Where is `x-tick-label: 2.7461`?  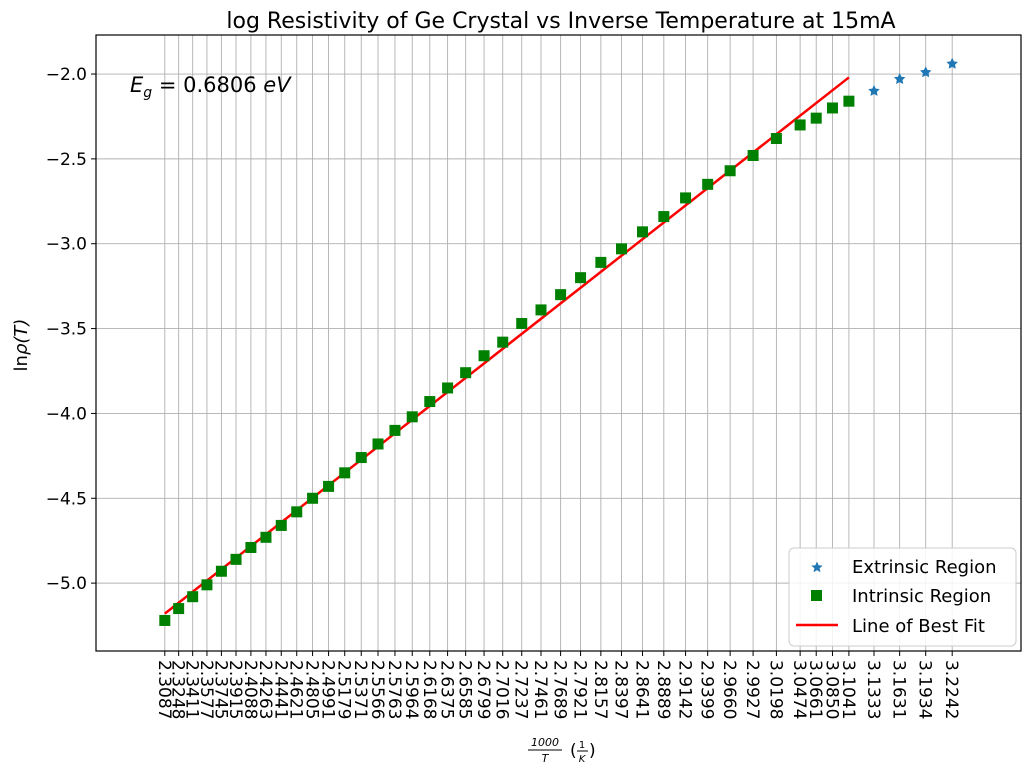
x-tick-label: 2.7461 is located at coordinates (540, 689).